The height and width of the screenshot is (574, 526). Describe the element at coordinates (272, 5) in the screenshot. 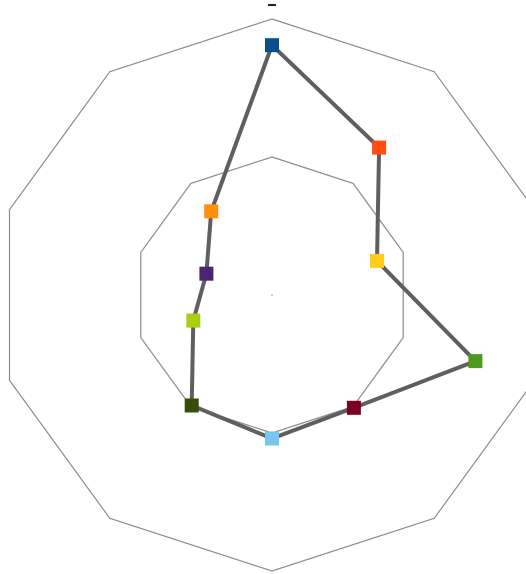

I see `axis-tick-mark` at that location.